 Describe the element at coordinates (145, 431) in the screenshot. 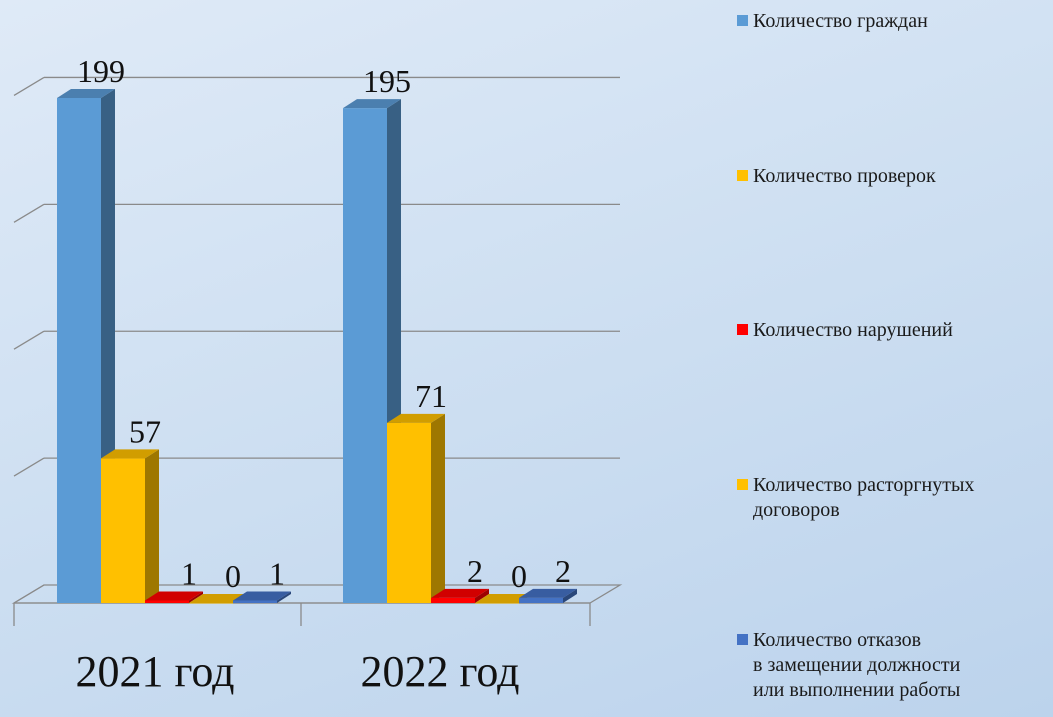

I see `data-label: 57` at that location.